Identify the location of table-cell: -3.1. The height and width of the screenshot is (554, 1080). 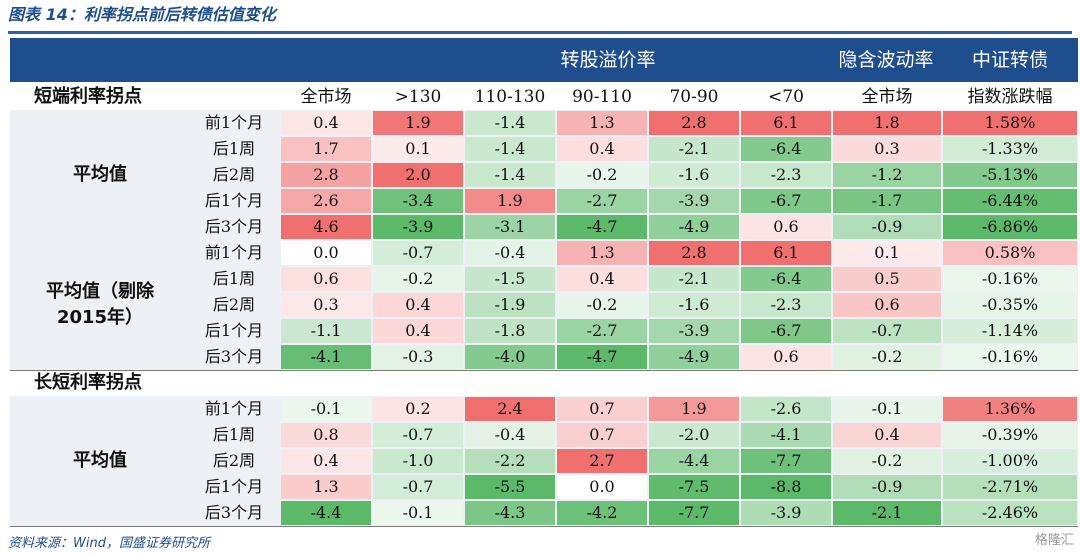
(510, 227).